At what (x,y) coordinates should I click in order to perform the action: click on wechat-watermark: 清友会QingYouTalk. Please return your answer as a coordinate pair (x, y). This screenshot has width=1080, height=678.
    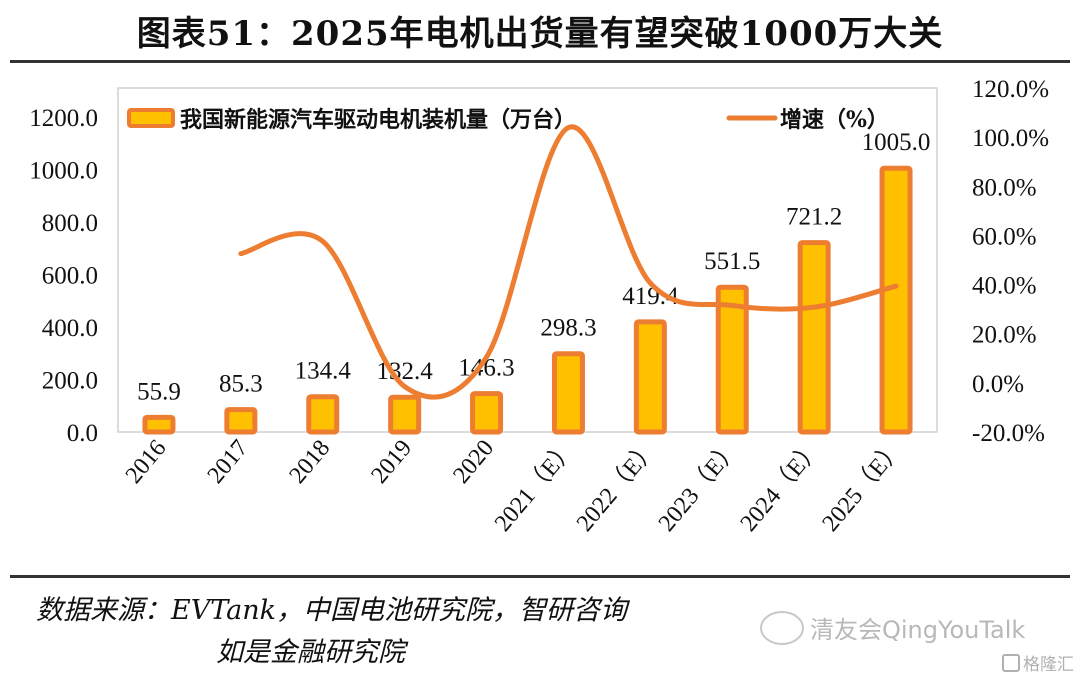
    Looking at the image, I should click on (892, 627).